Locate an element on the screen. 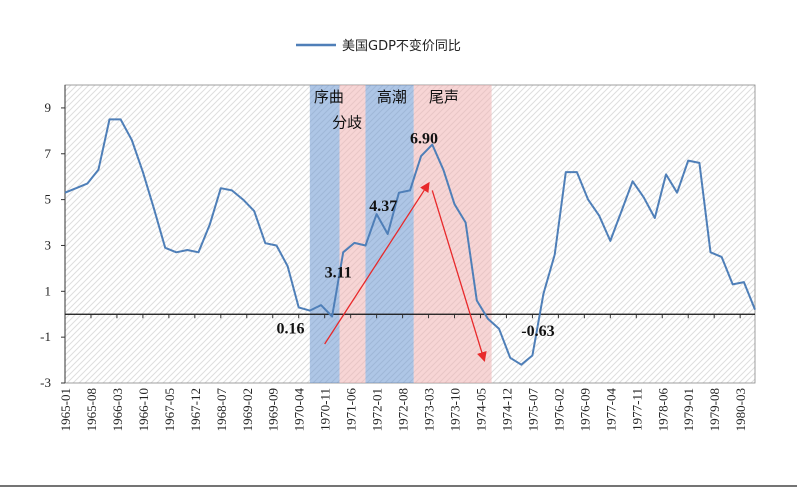 The width and height of the screenshot is (797, 491). phase-label-4: 尾声 is located at coordinates (444, 97).